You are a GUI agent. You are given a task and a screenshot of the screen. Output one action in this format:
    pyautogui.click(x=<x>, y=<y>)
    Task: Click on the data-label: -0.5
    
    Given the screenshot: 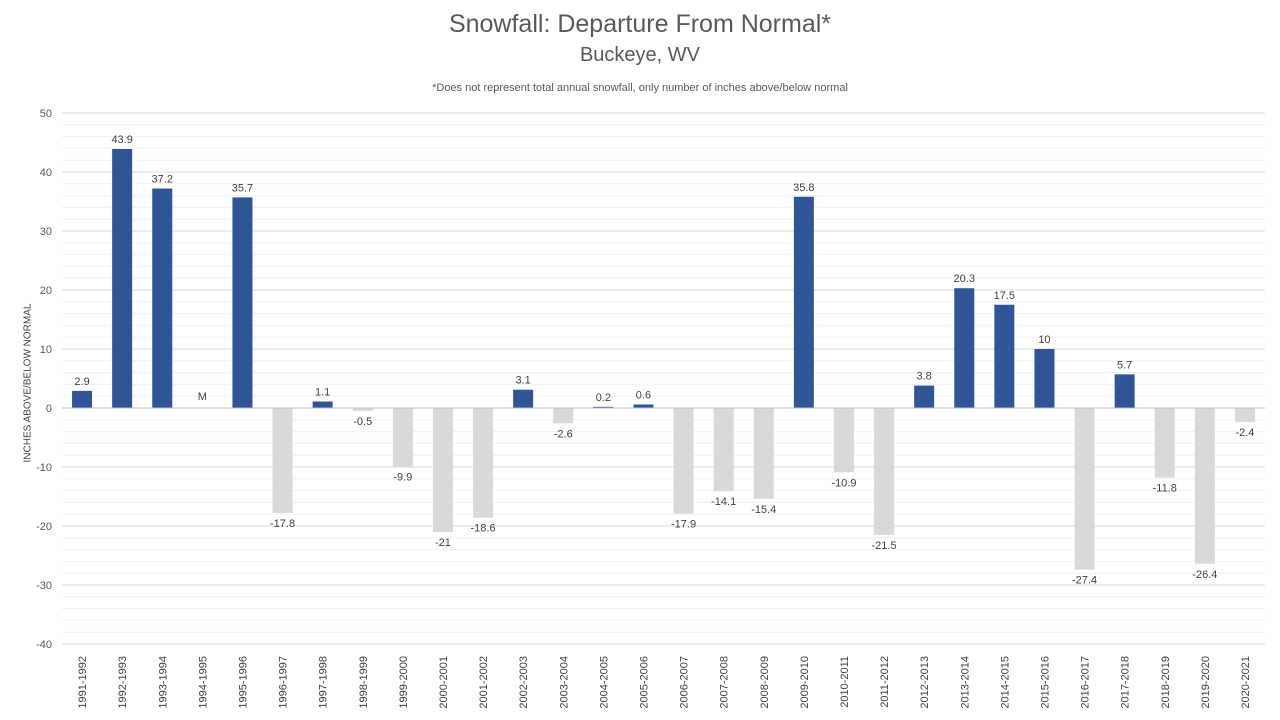 What is the action you would take?
    pyautogui.click(x=362, y=422)
    